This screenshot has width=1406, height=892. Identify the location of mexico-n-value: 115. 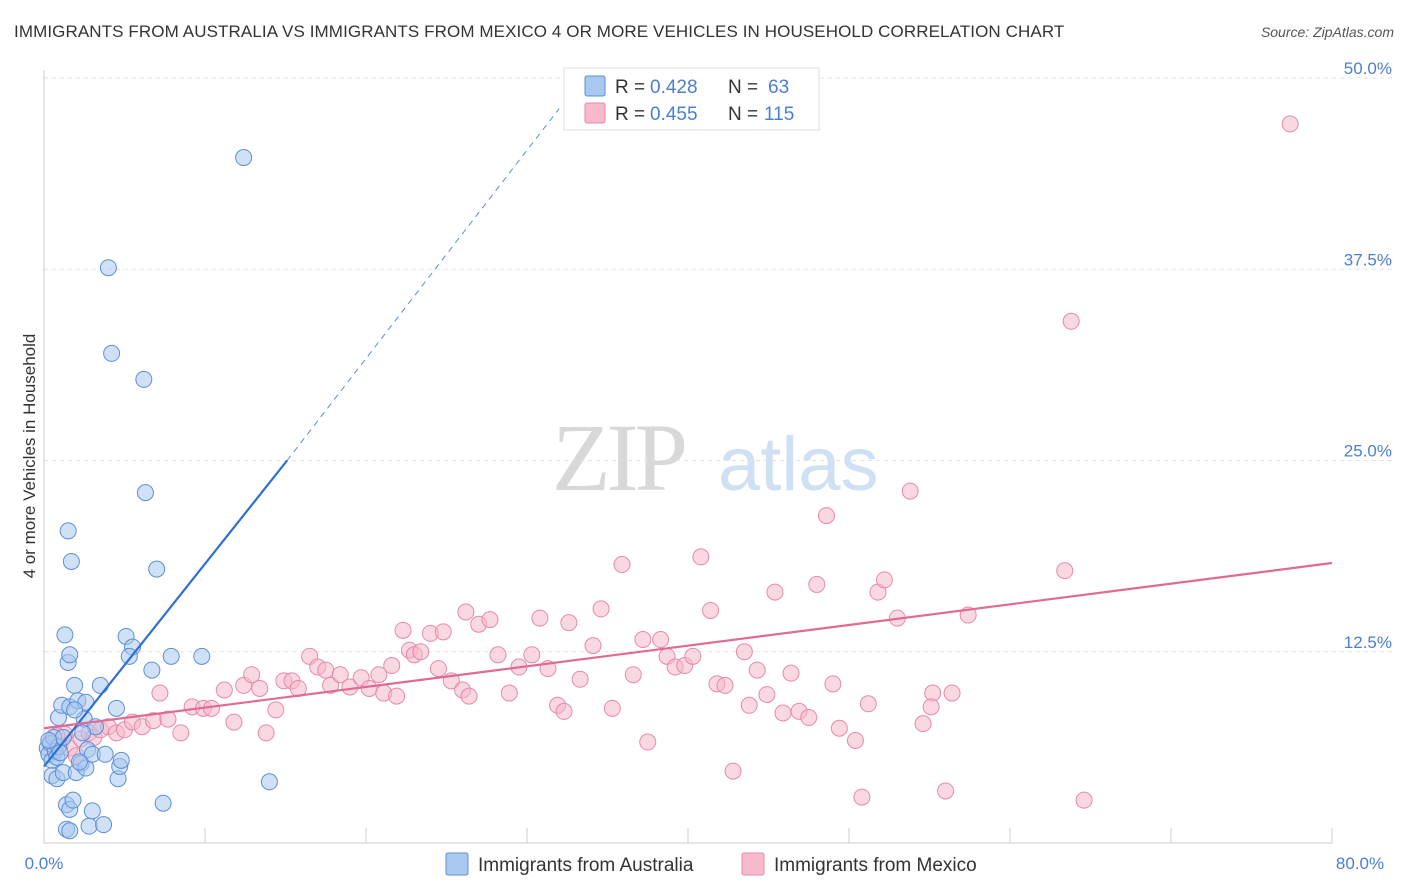
(779, 114).